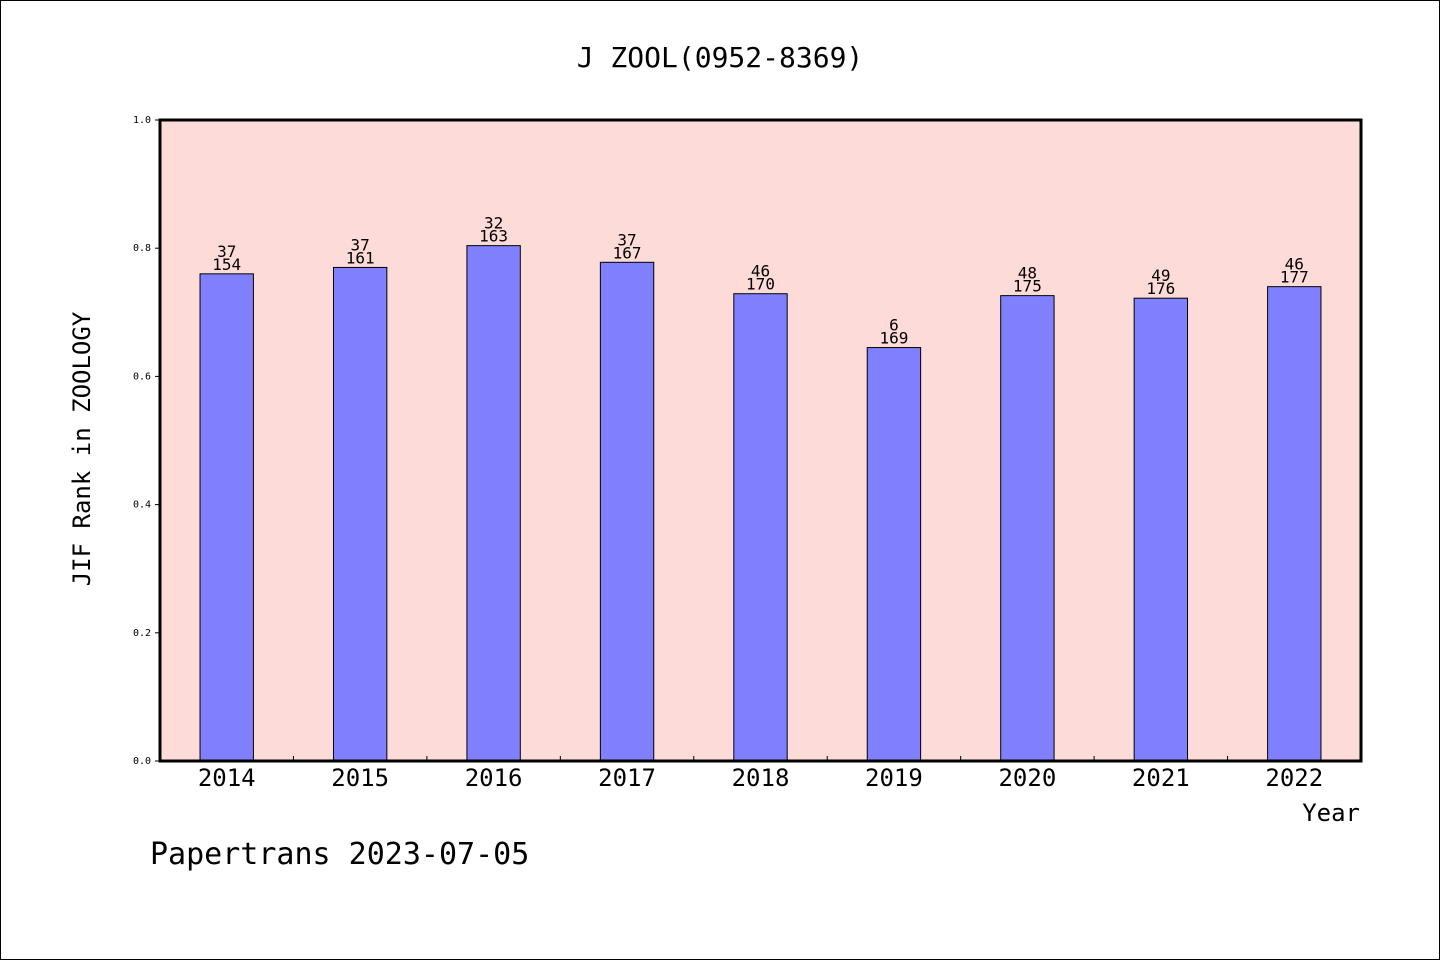 This screenshot has width=1440, height=960. I want to click on bar-total-label: 167, so click(627, 252).